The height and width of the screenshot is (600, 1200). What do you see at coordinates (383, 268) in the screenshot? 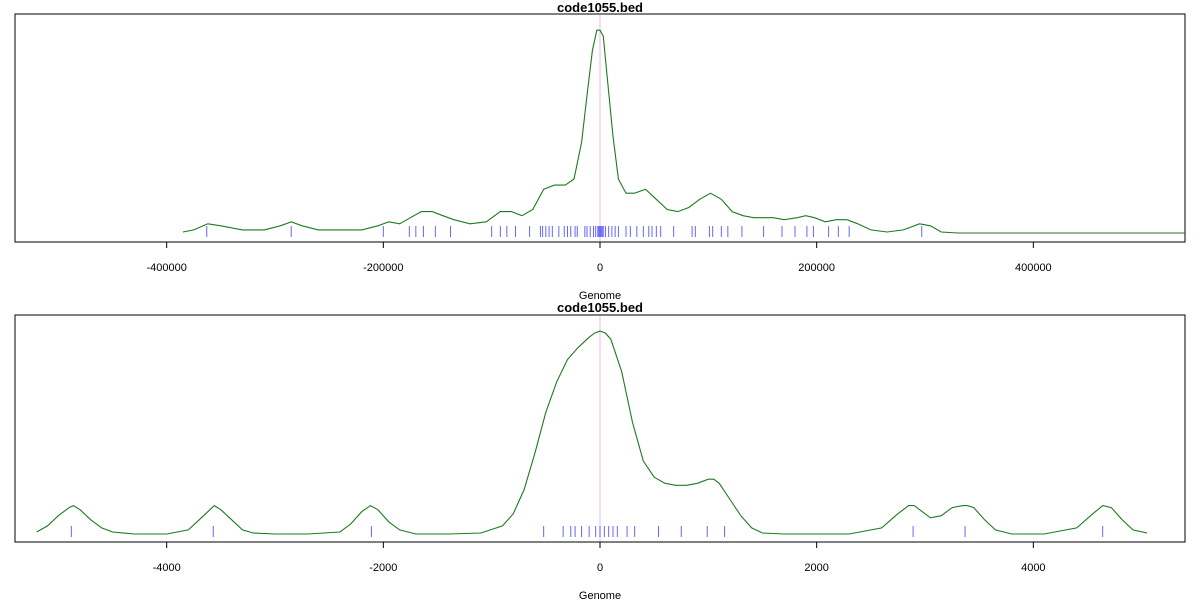
I see `x-tick-label: -200000` at bounding box center [383, 268].